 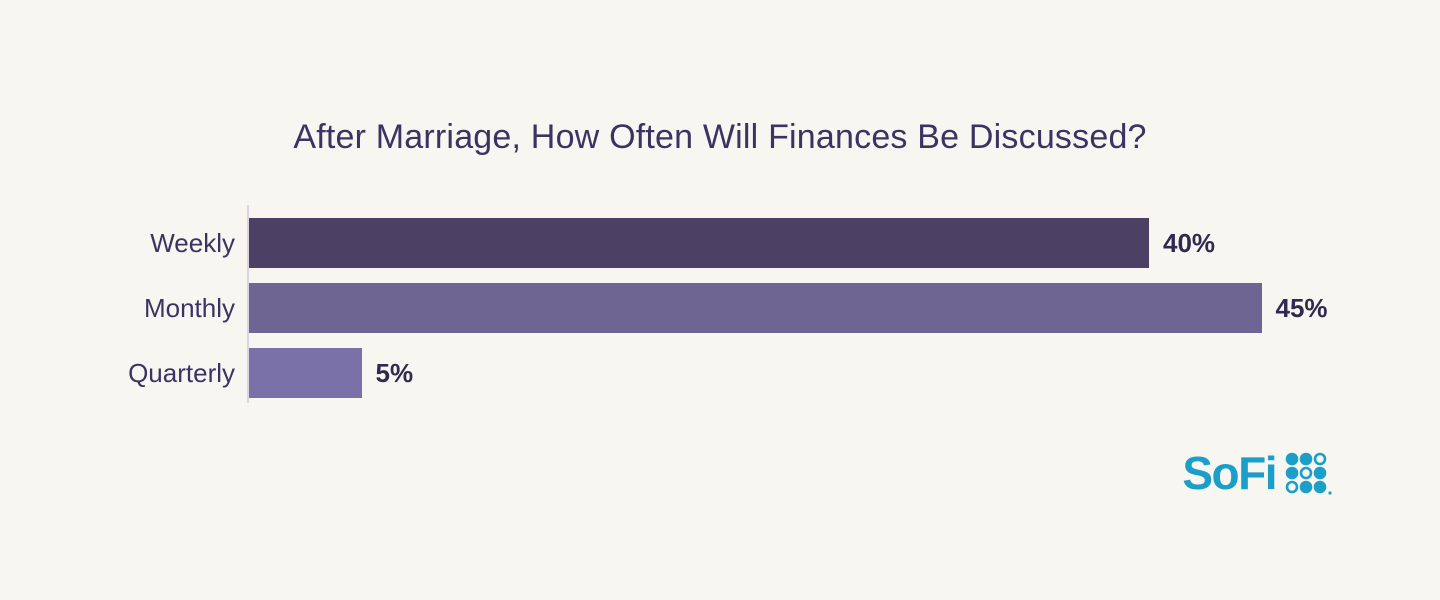 What do you see at coordinates (1301, 307) in the screenshot?
I see `value-label: 45%` at bounding box center [1301, 307].